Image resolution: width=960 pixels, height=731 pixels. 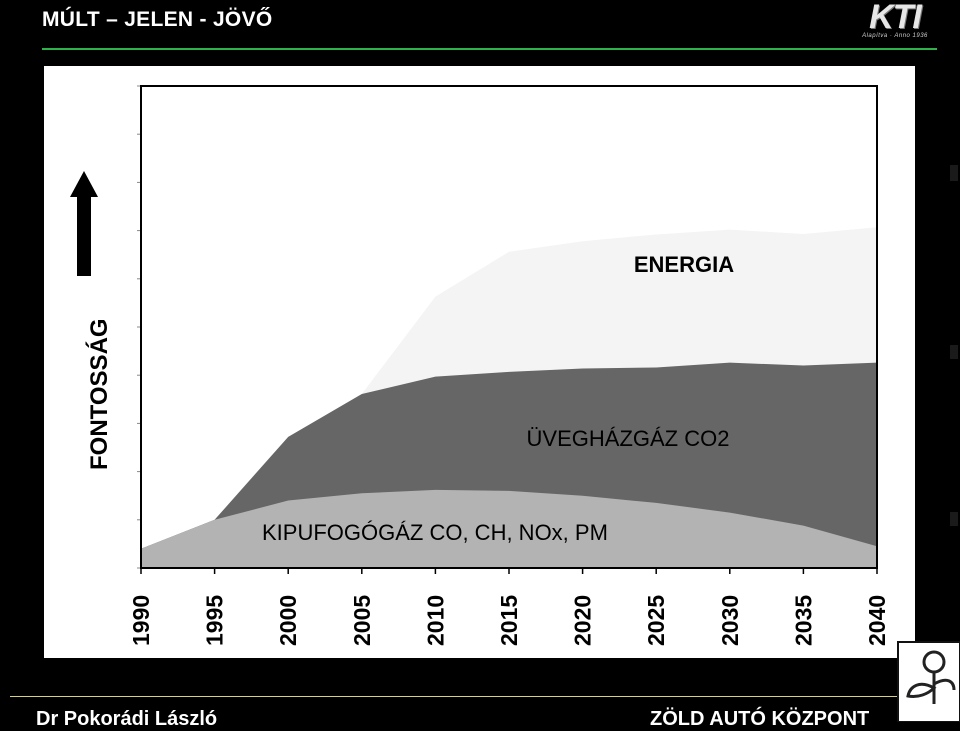 I want to click on leaf-icon, so click(x=928, y=681).